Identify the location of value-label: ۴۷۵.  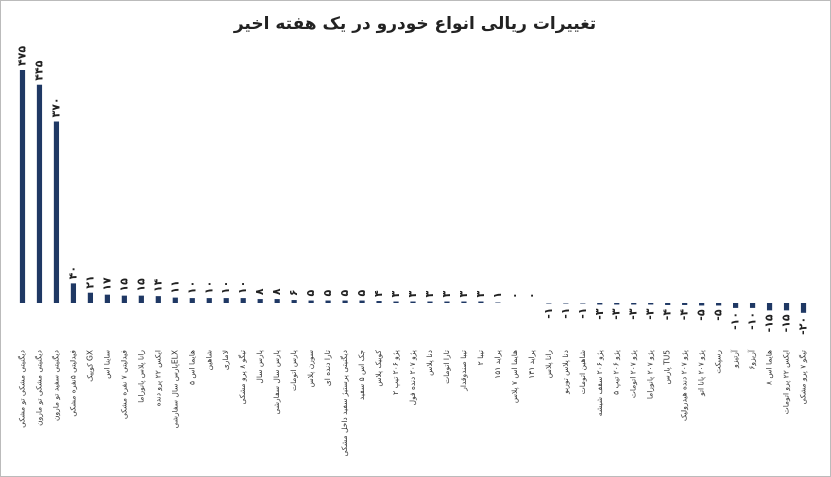
(21, 56).